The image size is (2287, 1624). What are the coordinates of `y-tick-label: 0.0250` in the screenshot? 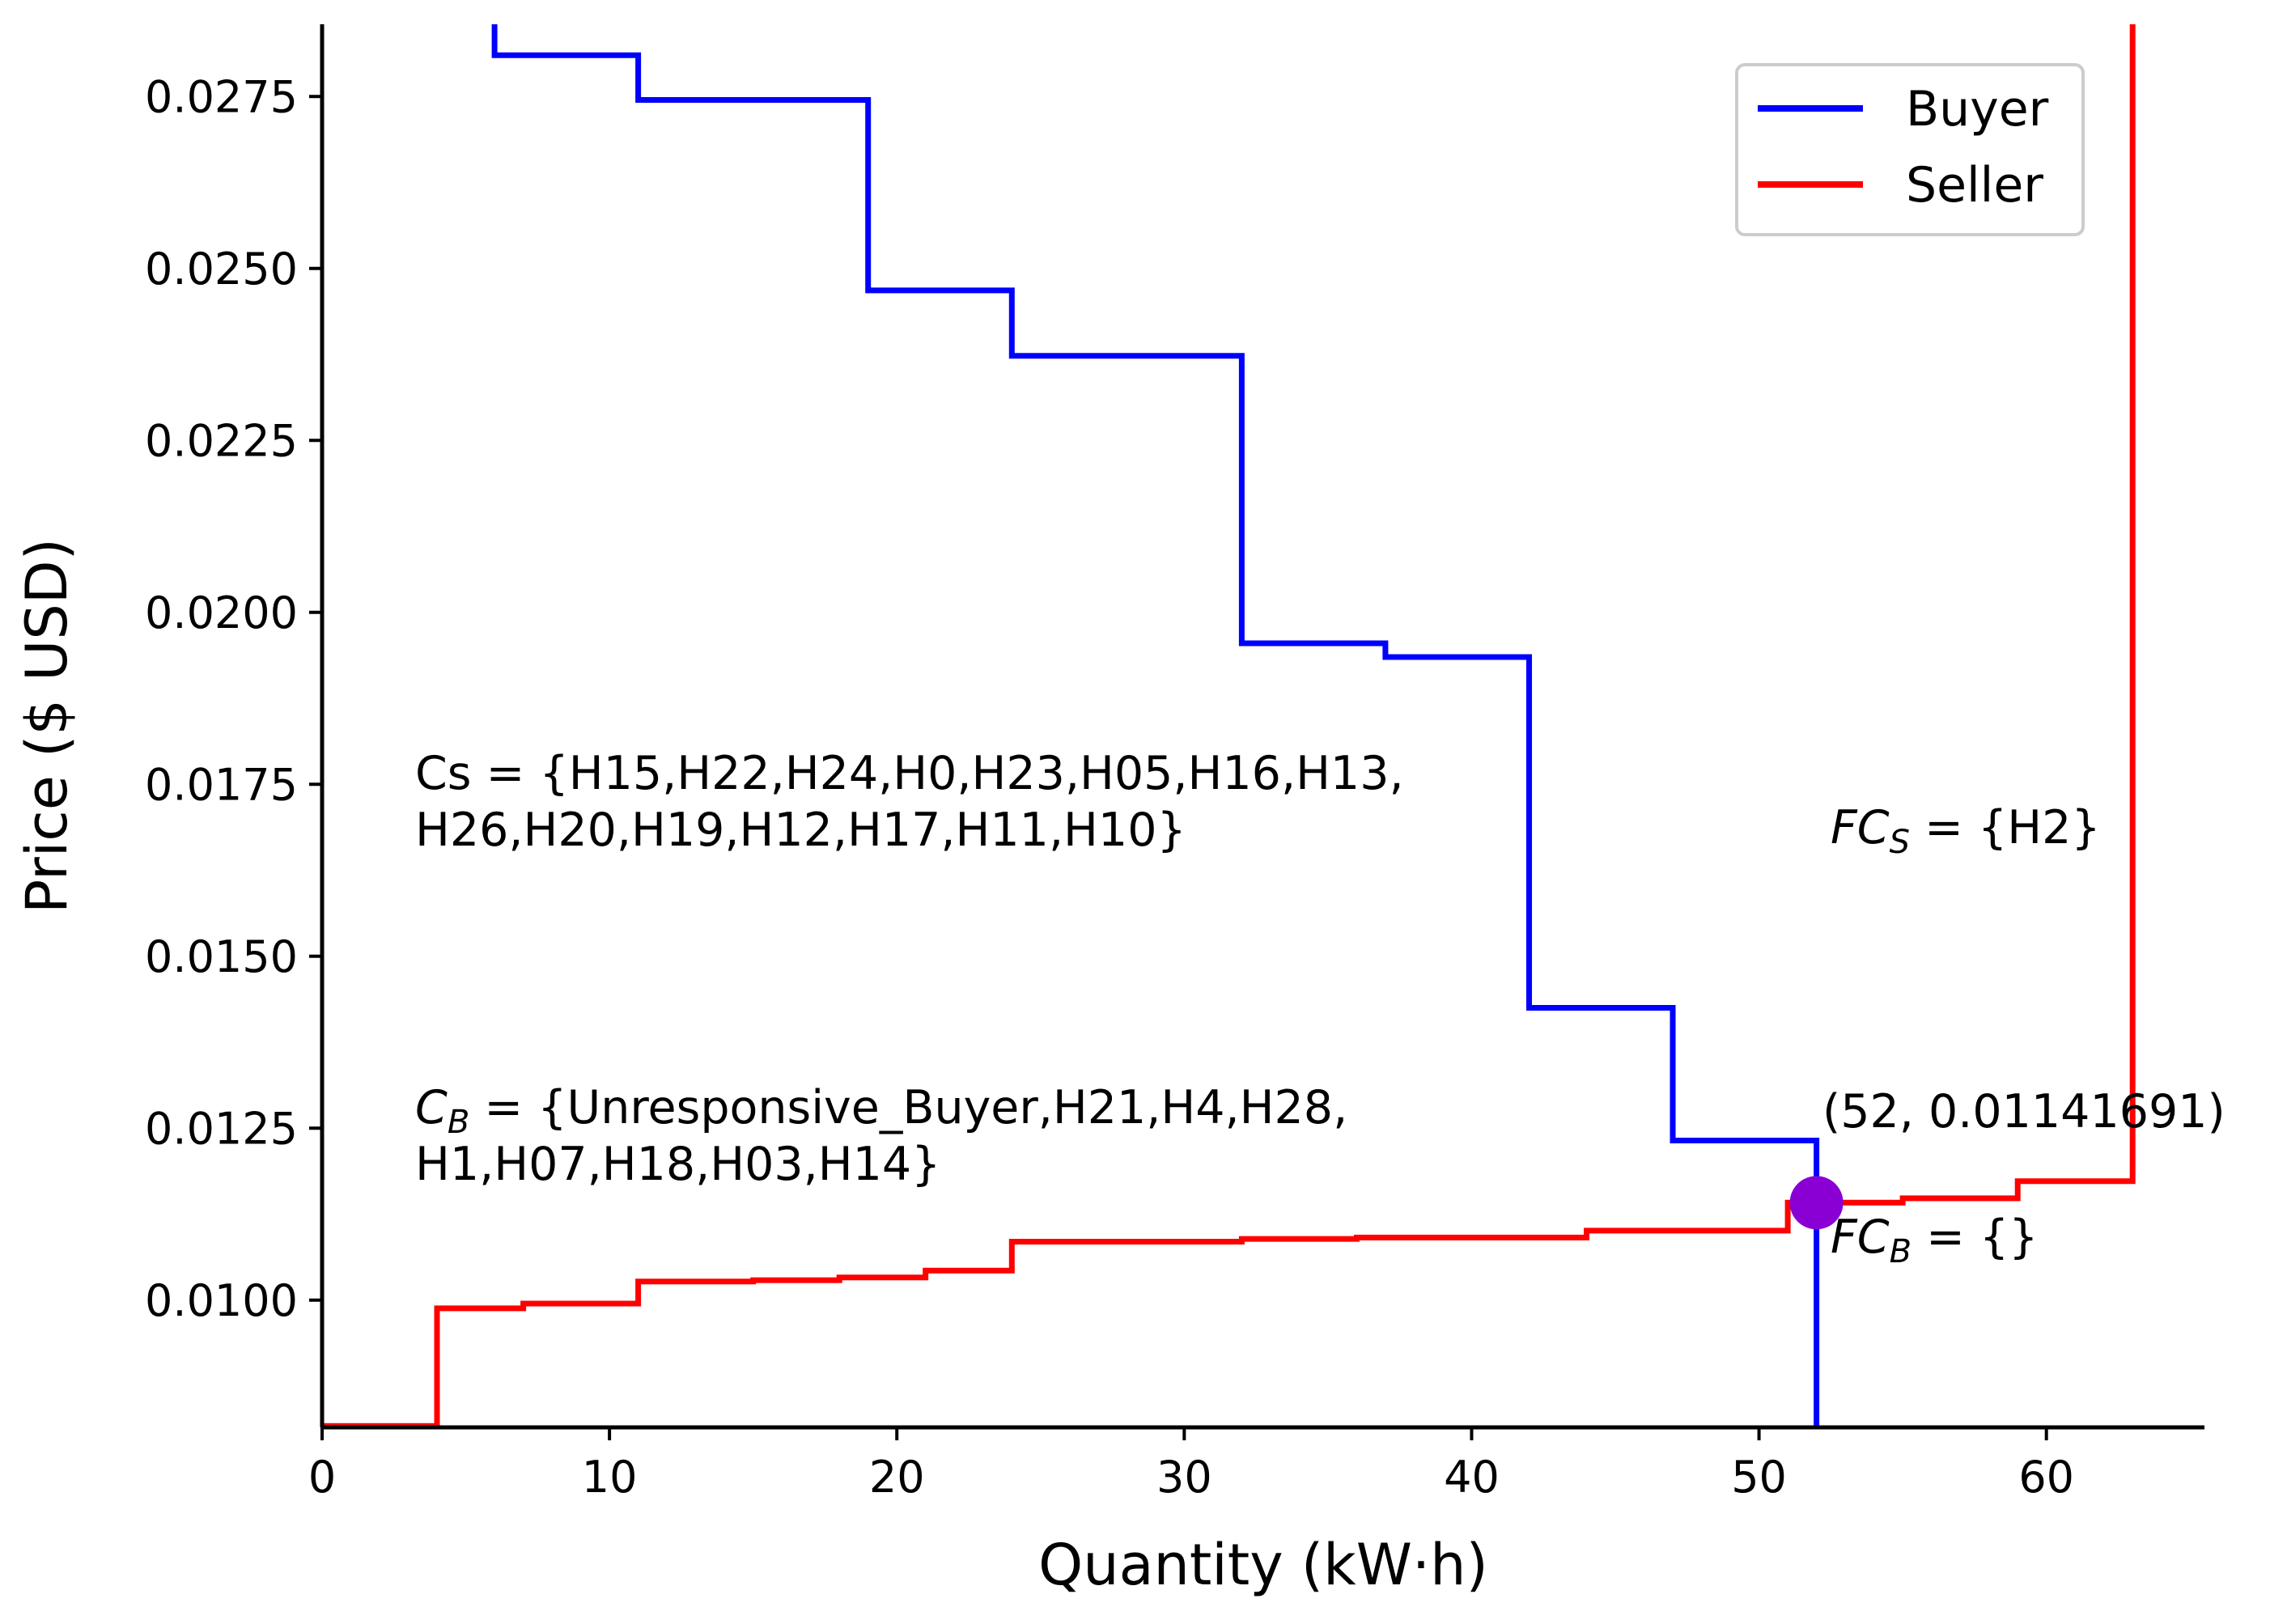 It's located at (221, 269).